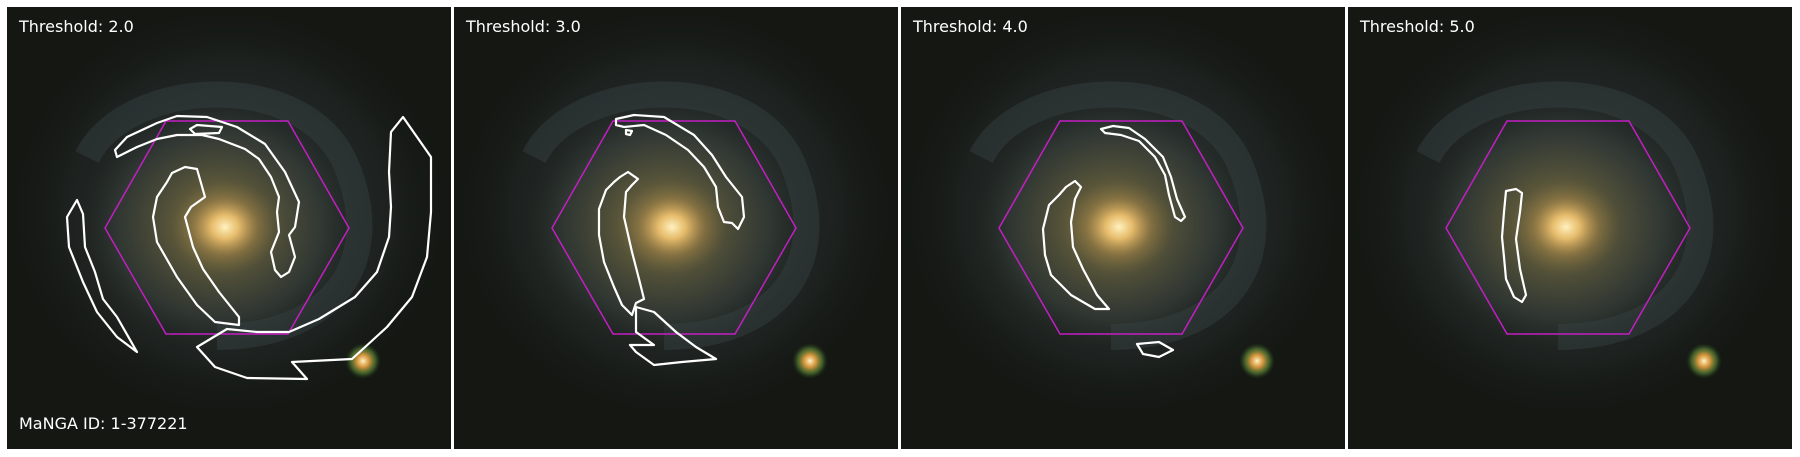 This screenshot has width=1800, height=457. I want to click on threshold-label: Threshold: 3.0, so click(523, 26).